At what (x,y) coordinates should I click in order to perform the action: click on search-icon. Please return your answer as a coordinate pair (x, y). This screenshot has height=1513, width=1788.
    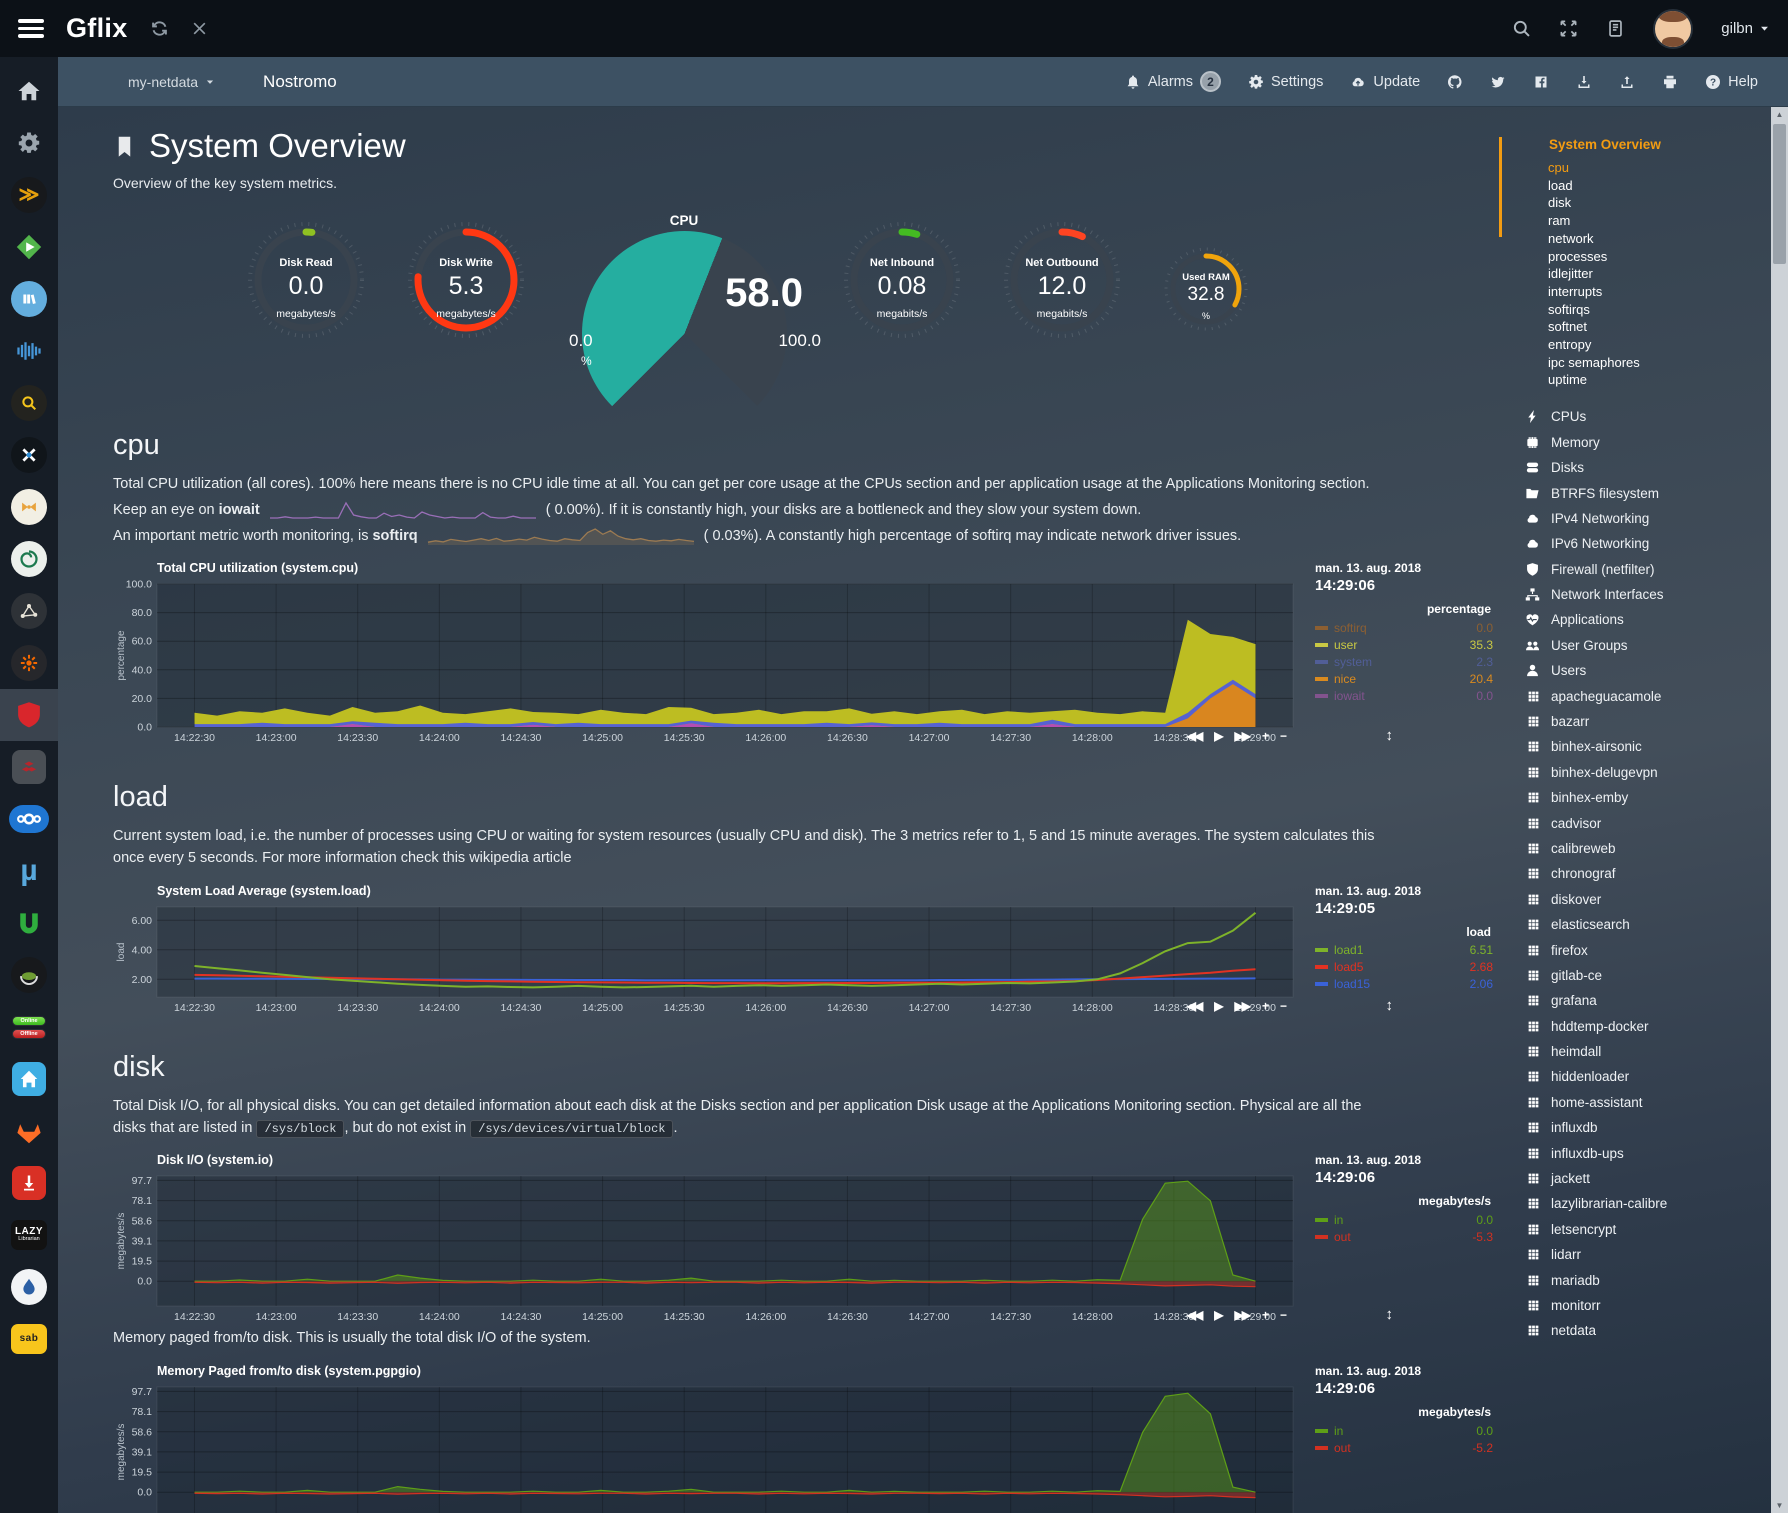
    Looking at the image, I should click on (1521, 28).